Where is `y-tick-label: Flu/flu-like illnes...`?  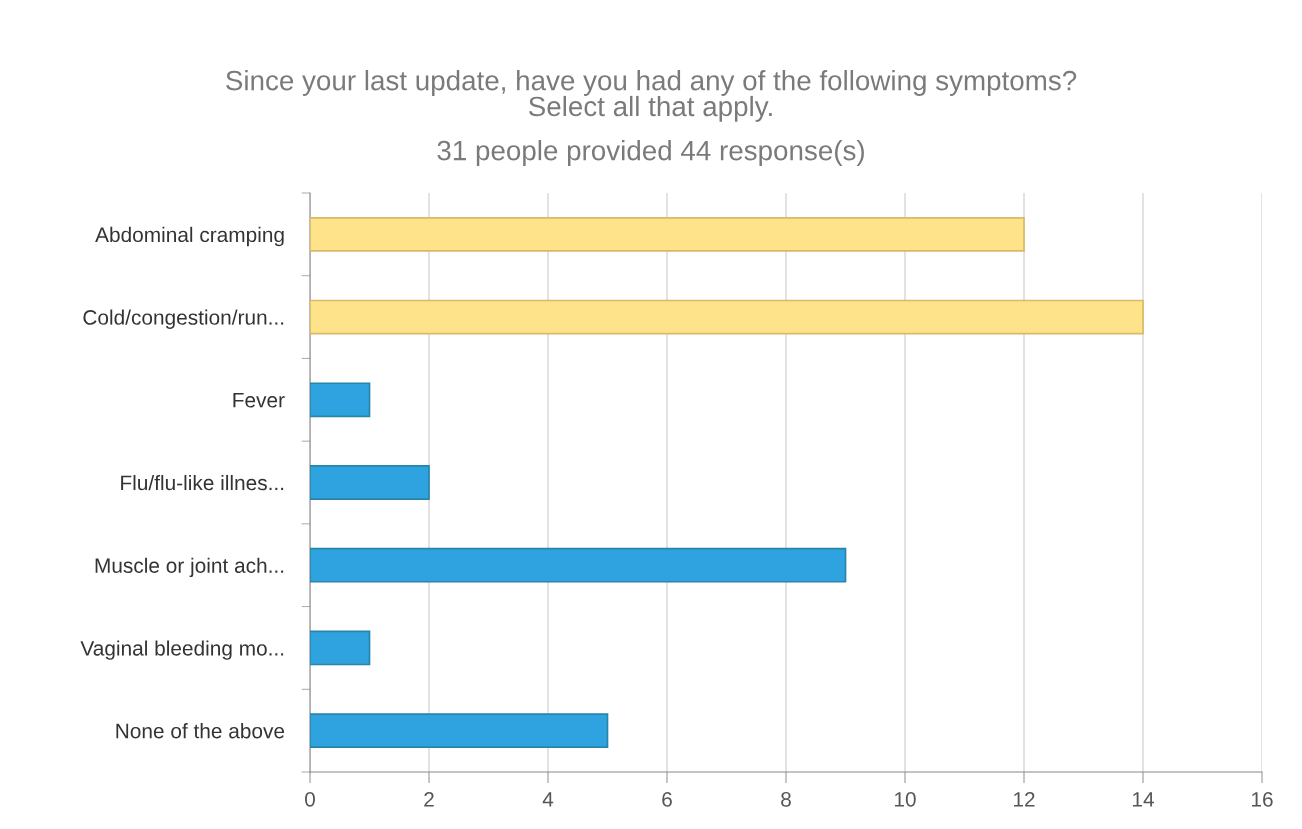
y-tick-label: Flu/flu-like illnes... is located at coordinates (202, 482).